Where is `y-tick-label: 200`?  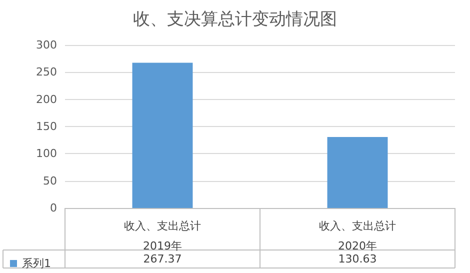
y-tick-label: 200 is located at coordinates (46, 99).